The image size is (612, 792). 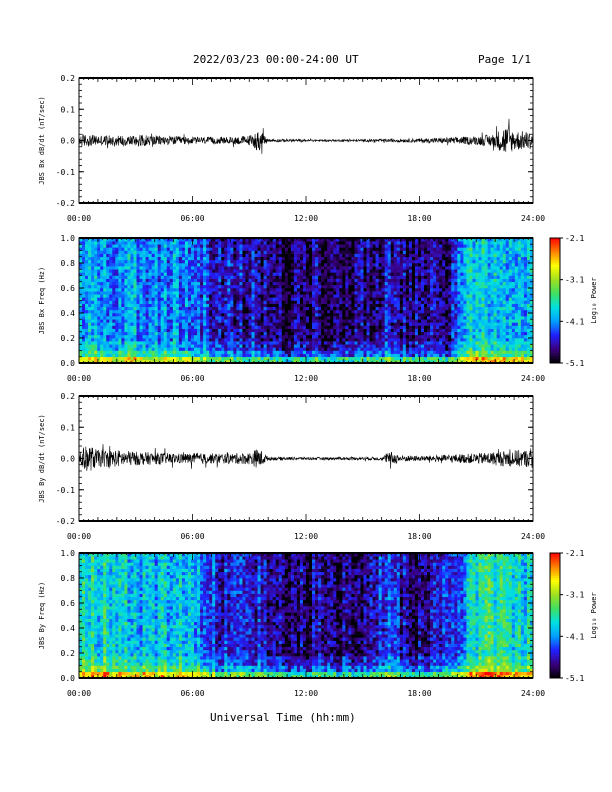 What do you see at coordinates (504, 59) in the screenshot?
I see `page-indicator: Page 1/1` at bounding box center [504, 59].